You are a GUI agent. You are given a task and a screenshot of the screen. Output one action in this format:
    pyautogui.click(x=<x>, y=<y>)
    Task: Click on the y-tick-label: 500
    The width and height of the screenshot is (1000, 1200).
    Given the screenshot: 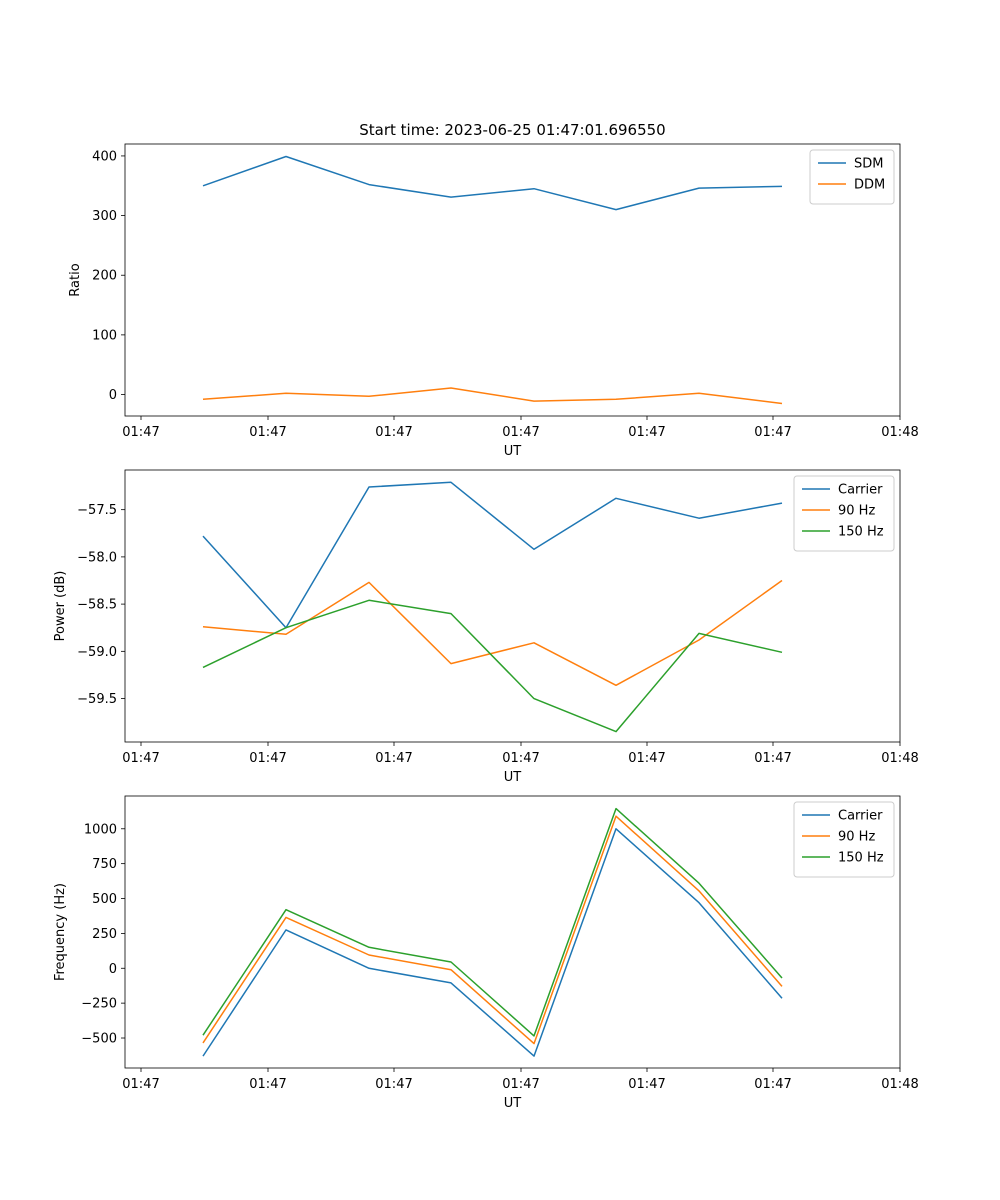 What is the action you would take?
    pyautogui.click(x=104, y=899)
    